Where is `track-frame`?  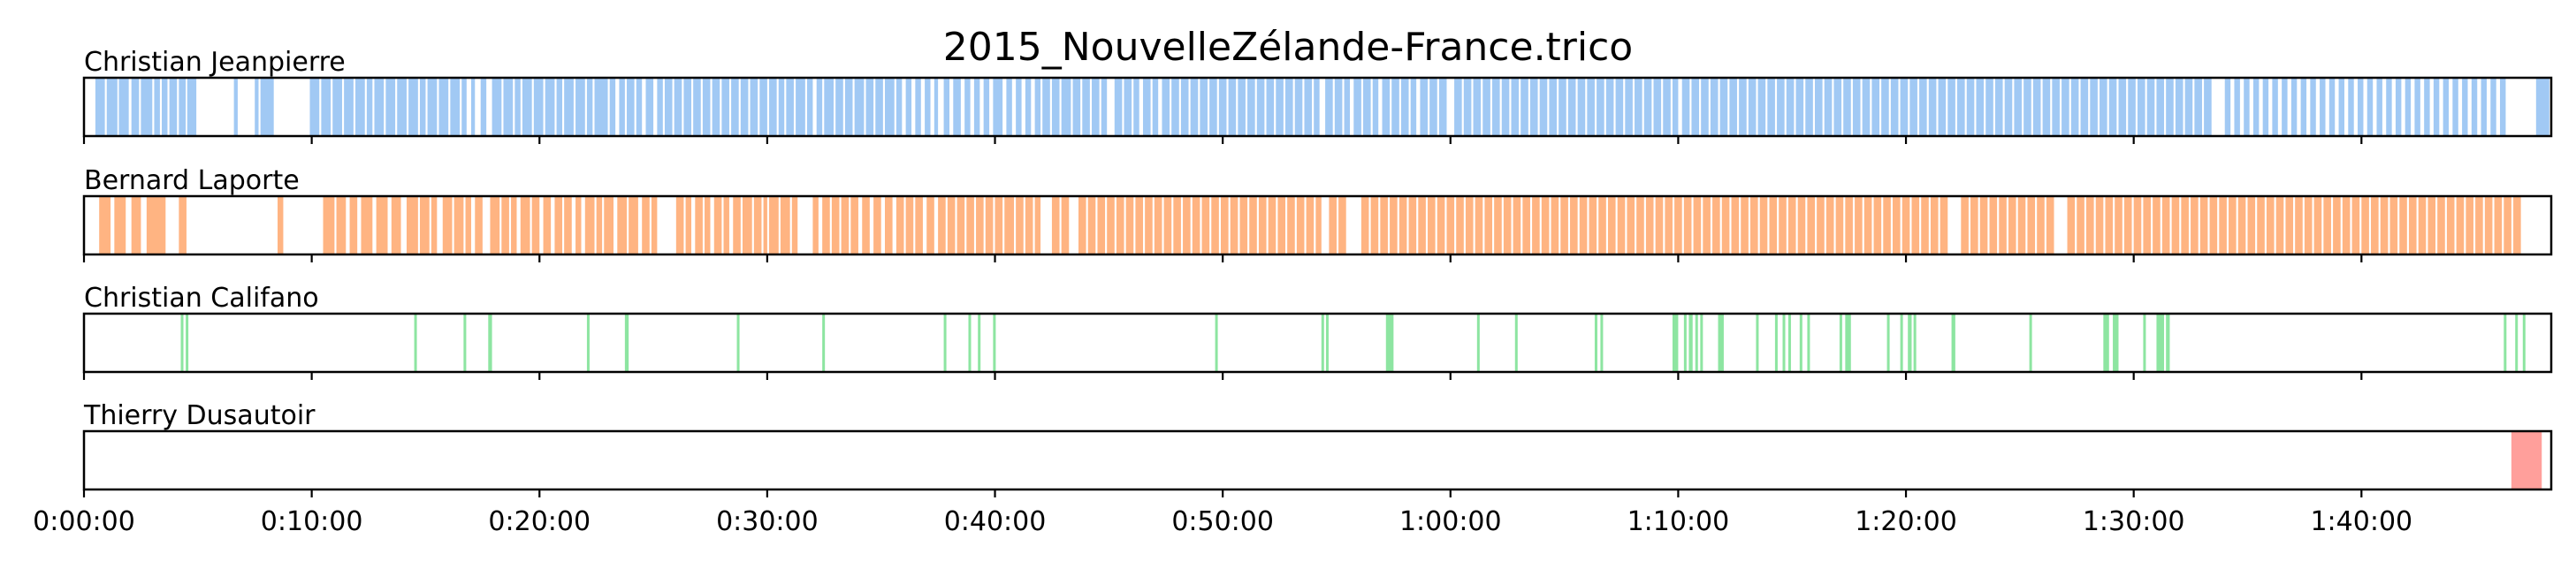 track-frame is located at coordinates (1317, 225).